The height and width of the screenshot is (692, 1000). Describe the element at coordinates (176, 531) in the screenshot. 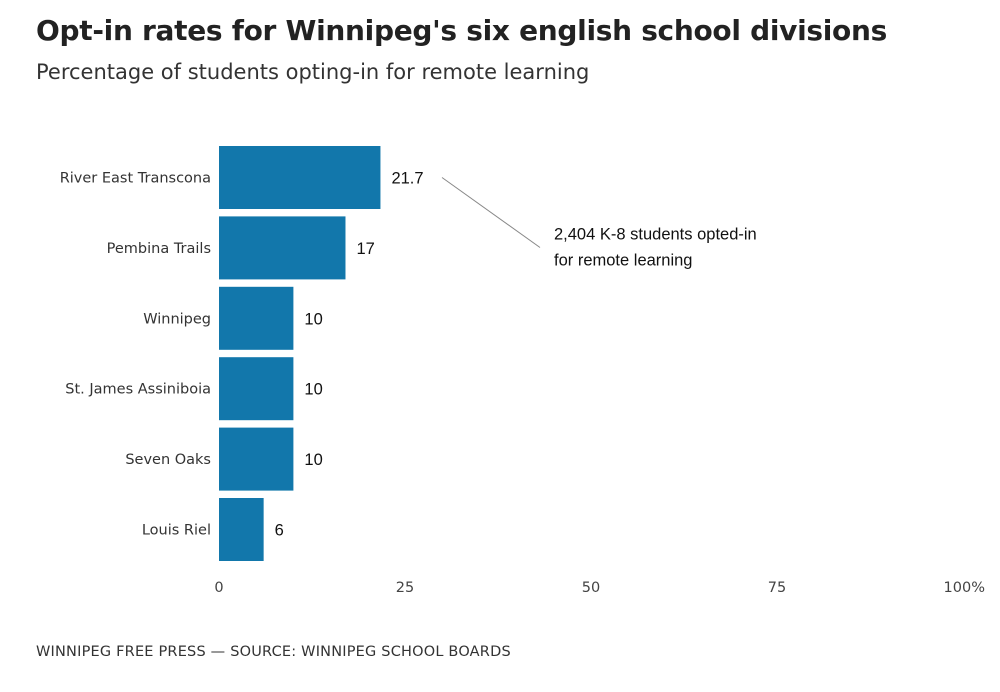

I see `category-label: Louis Riel` at that location.